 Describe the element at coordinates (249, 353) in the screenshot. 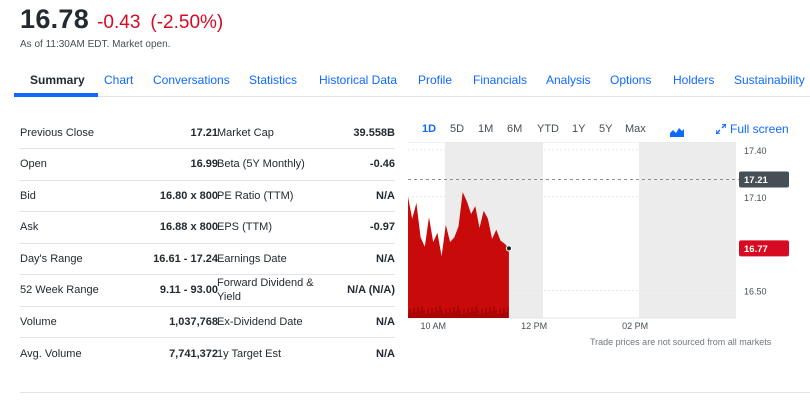

I see `stat-label: 1y Target Est` at that location.